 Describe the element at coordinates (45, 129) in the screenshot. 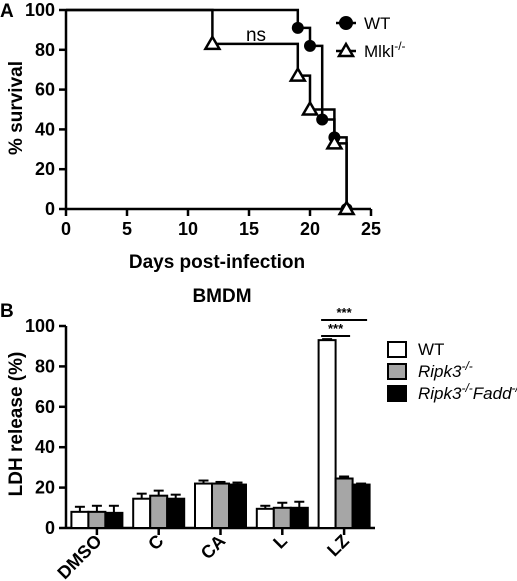

I see `y-tick-label: 40` at that location.